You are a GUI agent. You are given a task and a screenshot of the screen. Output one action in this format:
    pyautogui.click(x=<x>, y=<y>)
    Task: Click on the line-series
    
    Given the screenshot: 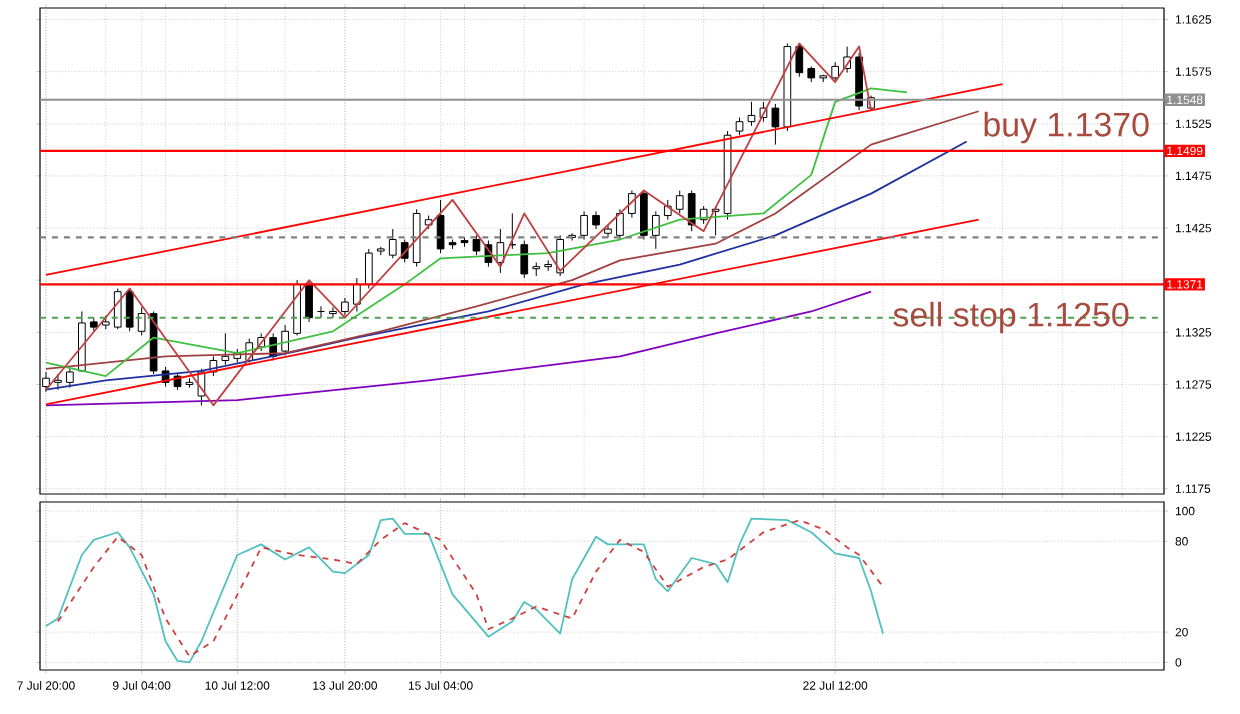 What is the action you would take?
    pyautogui.click(x=458, y=348)
    